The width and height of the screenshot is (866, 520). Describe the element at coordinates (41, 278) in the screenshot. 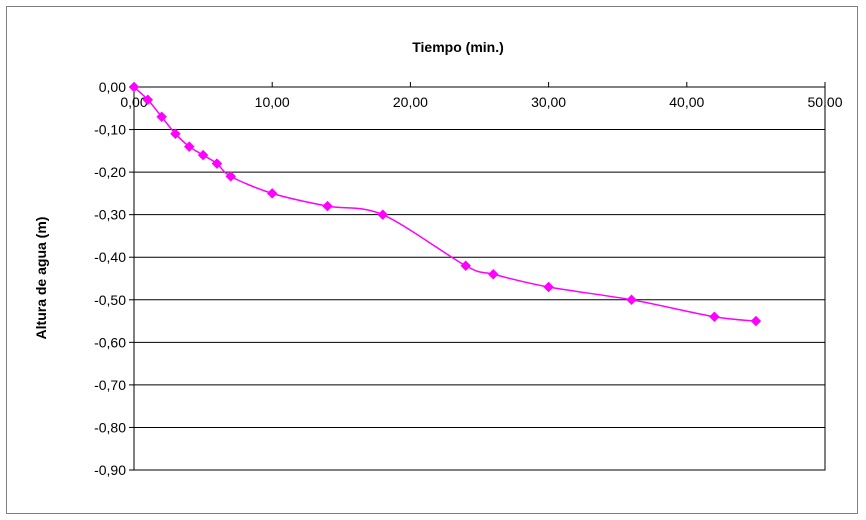

I see `y-axis-label: Altura de agua (m)` at that location.